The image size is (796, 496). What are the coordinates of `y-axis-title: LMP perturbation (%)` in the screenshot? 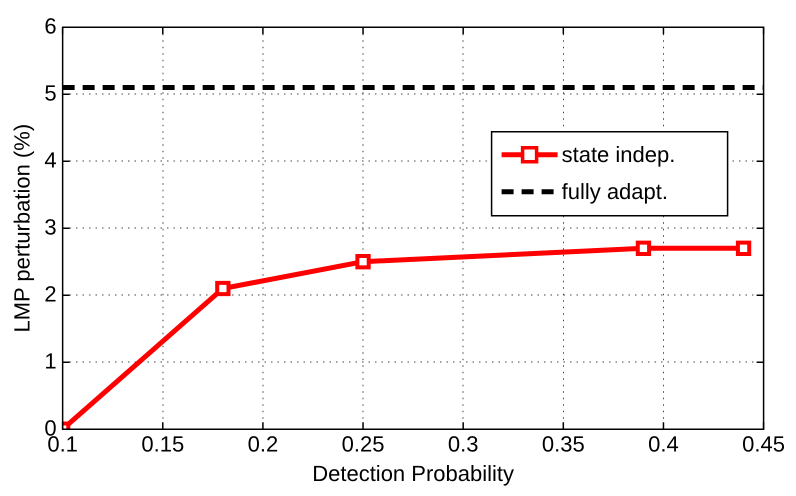 It's located at (21, 228).